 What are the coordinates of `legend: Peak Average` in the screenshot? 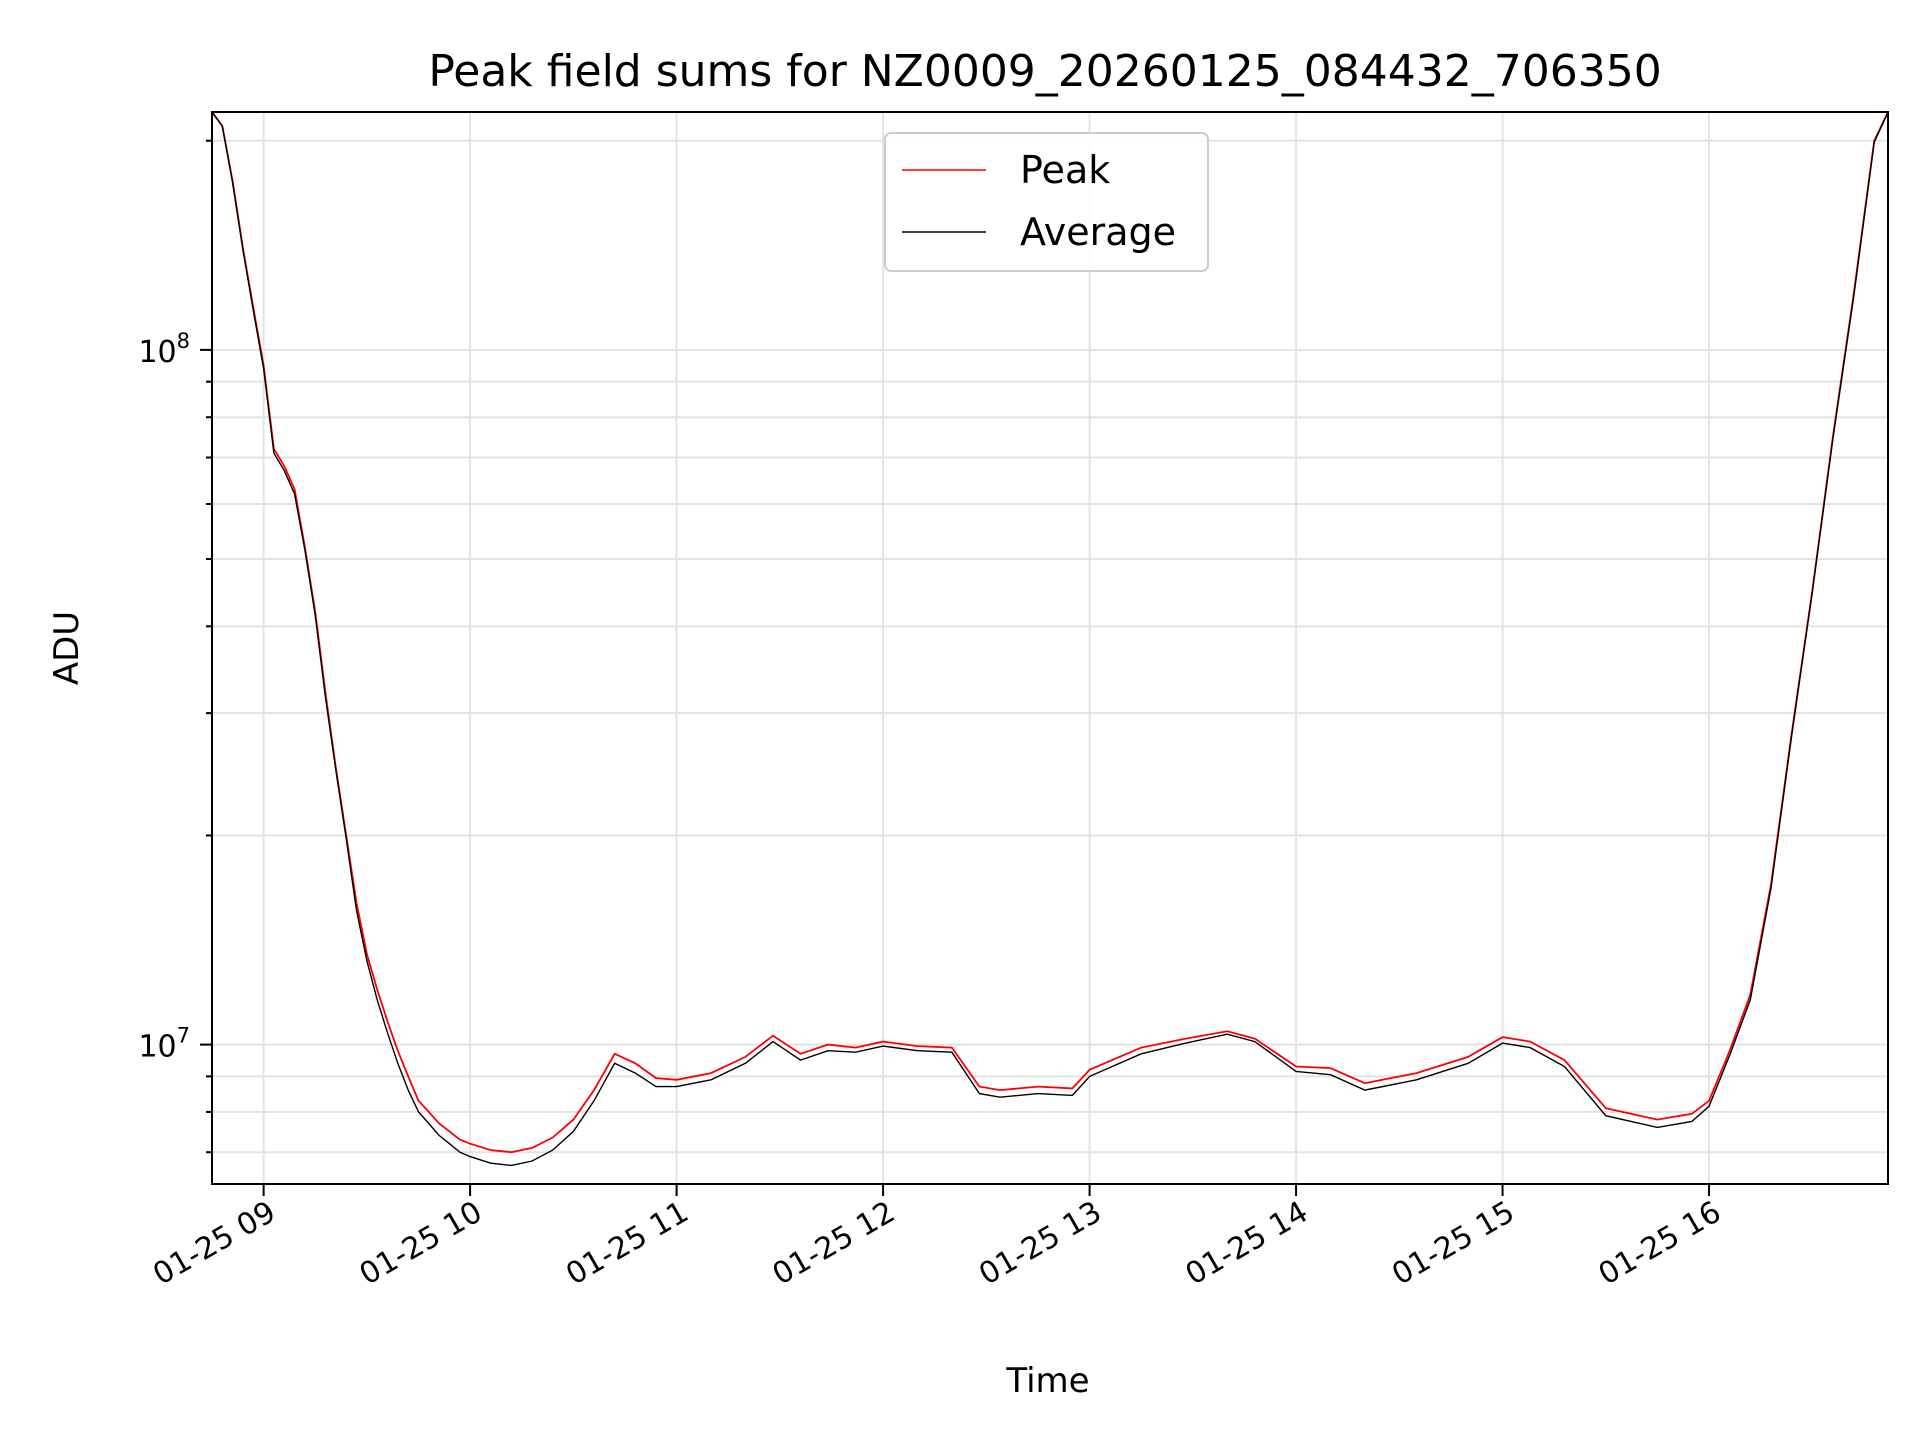 It's located at (1046, 202).